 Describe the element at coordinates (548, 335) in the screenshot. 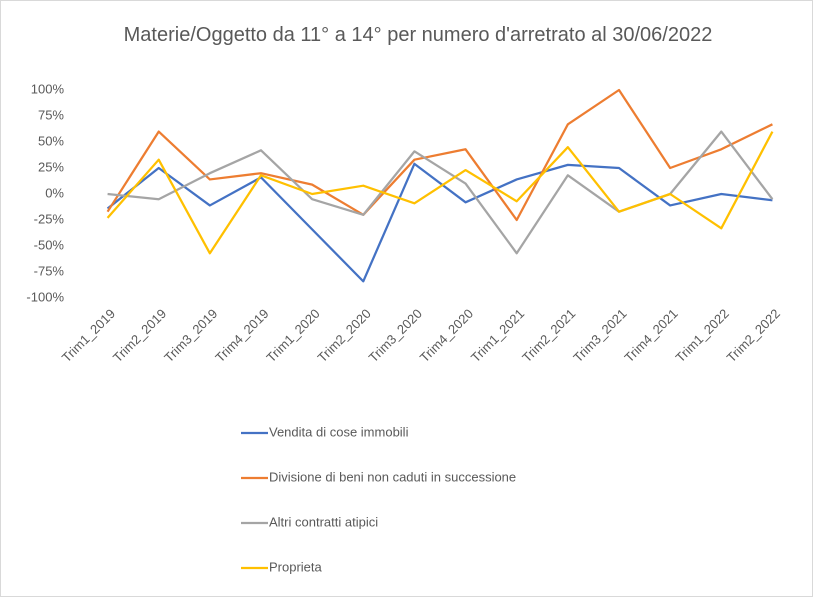

I see `x-tick-label: Trim2_2021` at that location.